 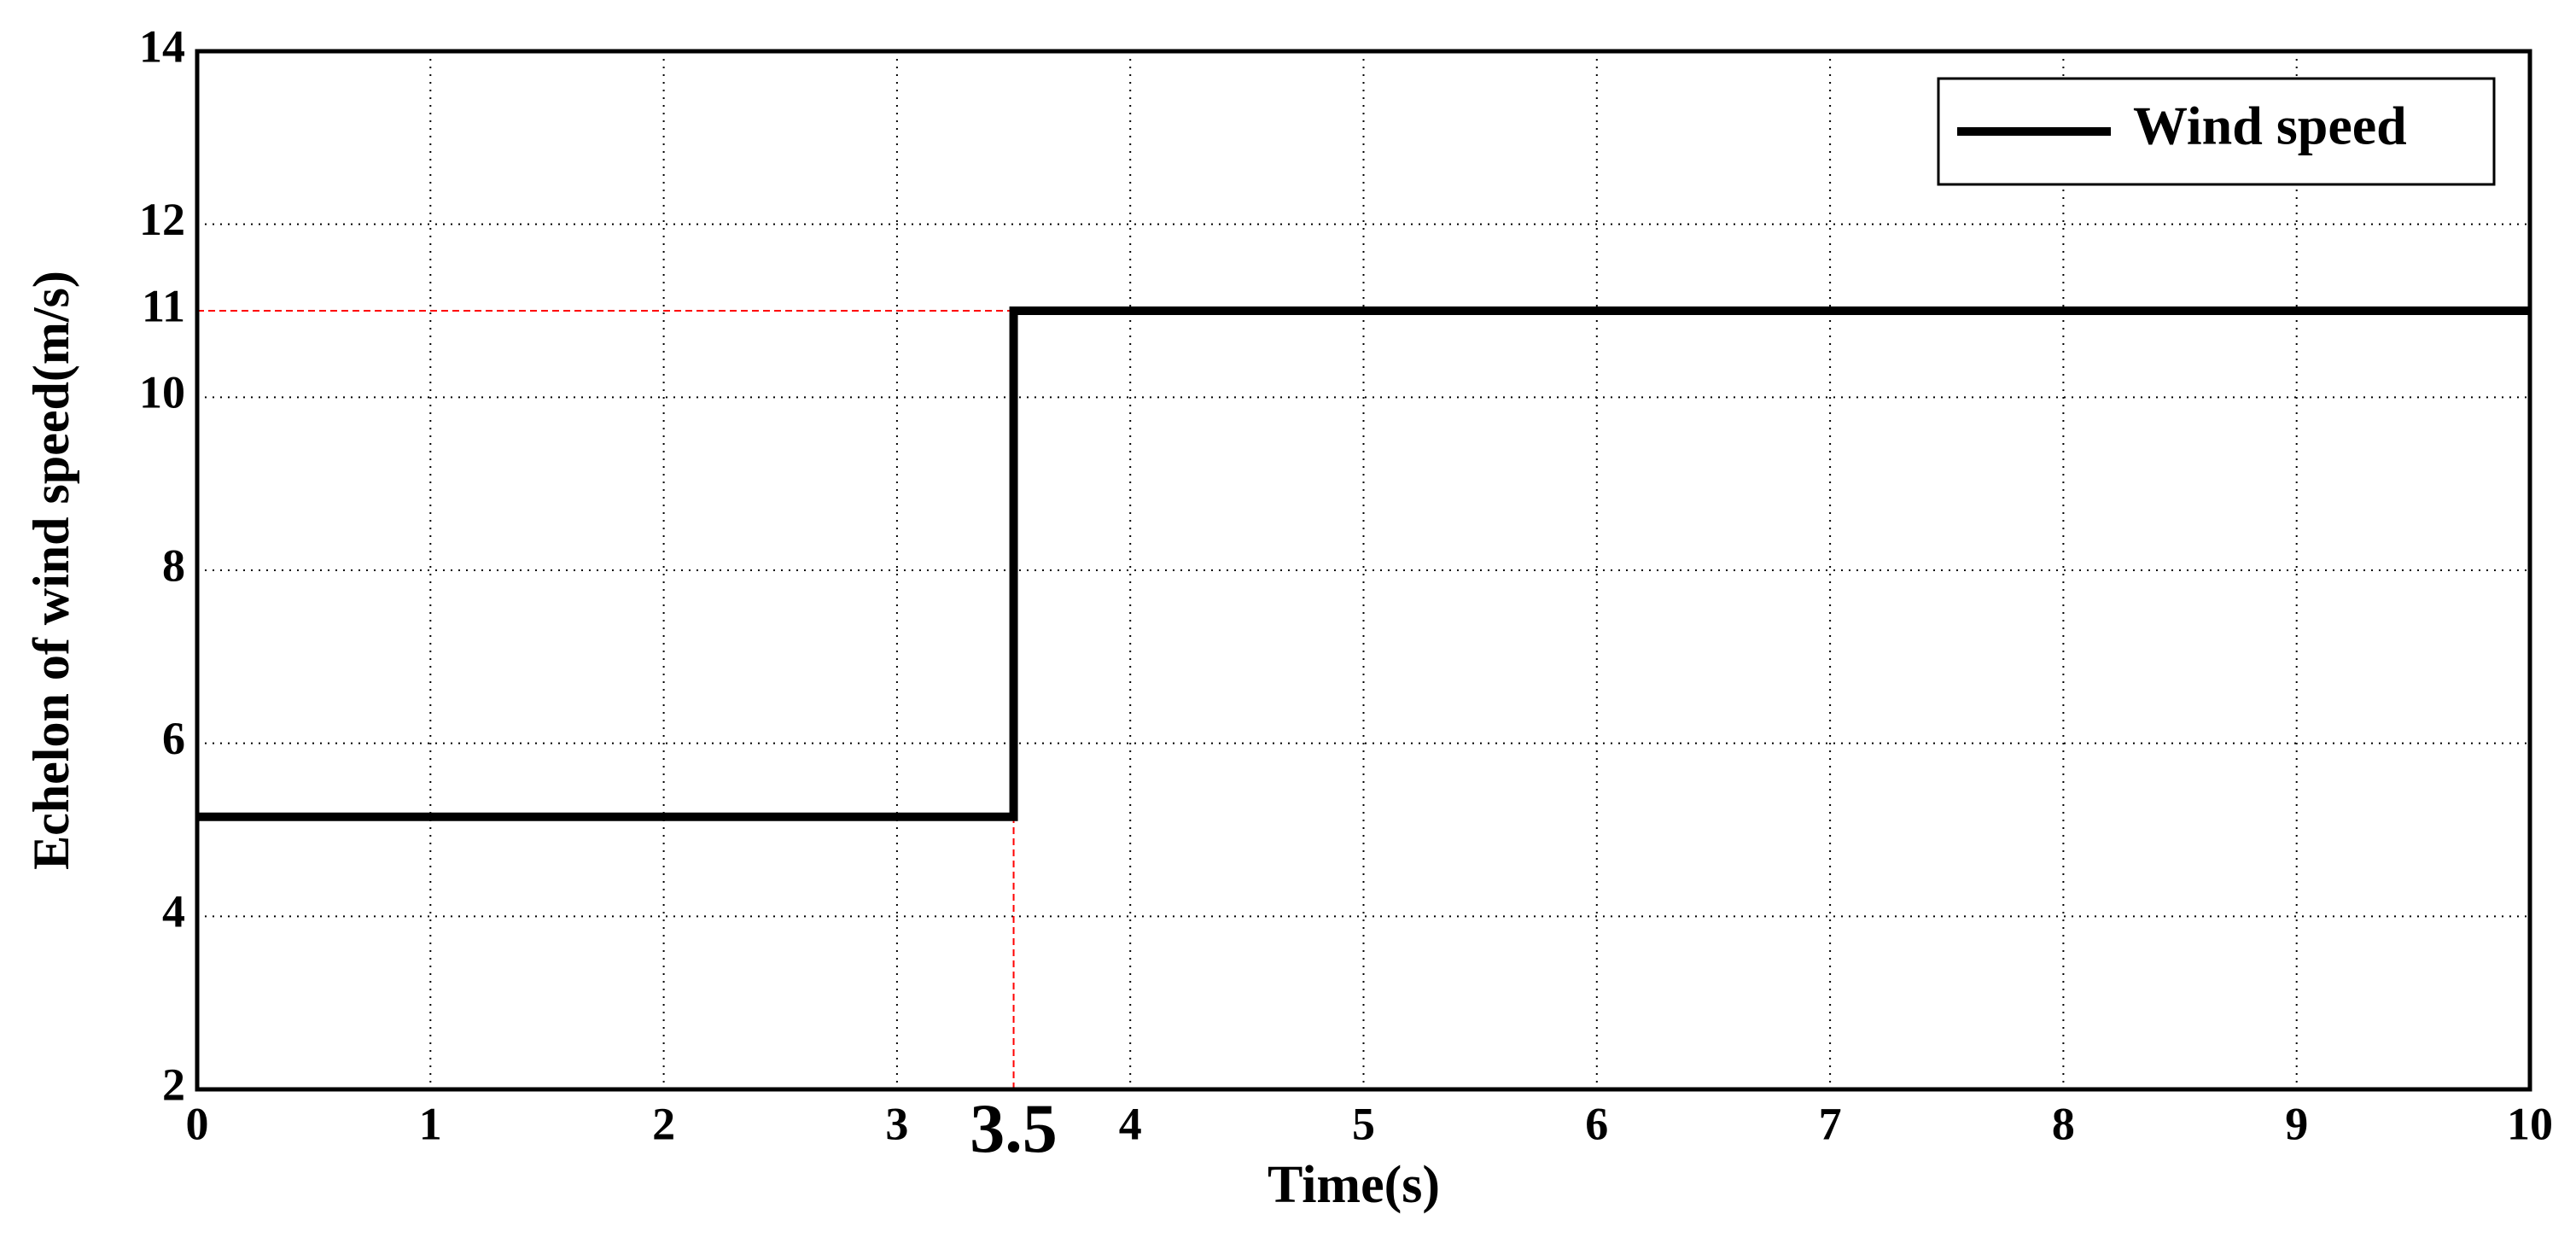 What do you see at coordinates (430, 1123) in the screenshot?
I see `x-tick-label: 1` at bounding box center [430, 1123].